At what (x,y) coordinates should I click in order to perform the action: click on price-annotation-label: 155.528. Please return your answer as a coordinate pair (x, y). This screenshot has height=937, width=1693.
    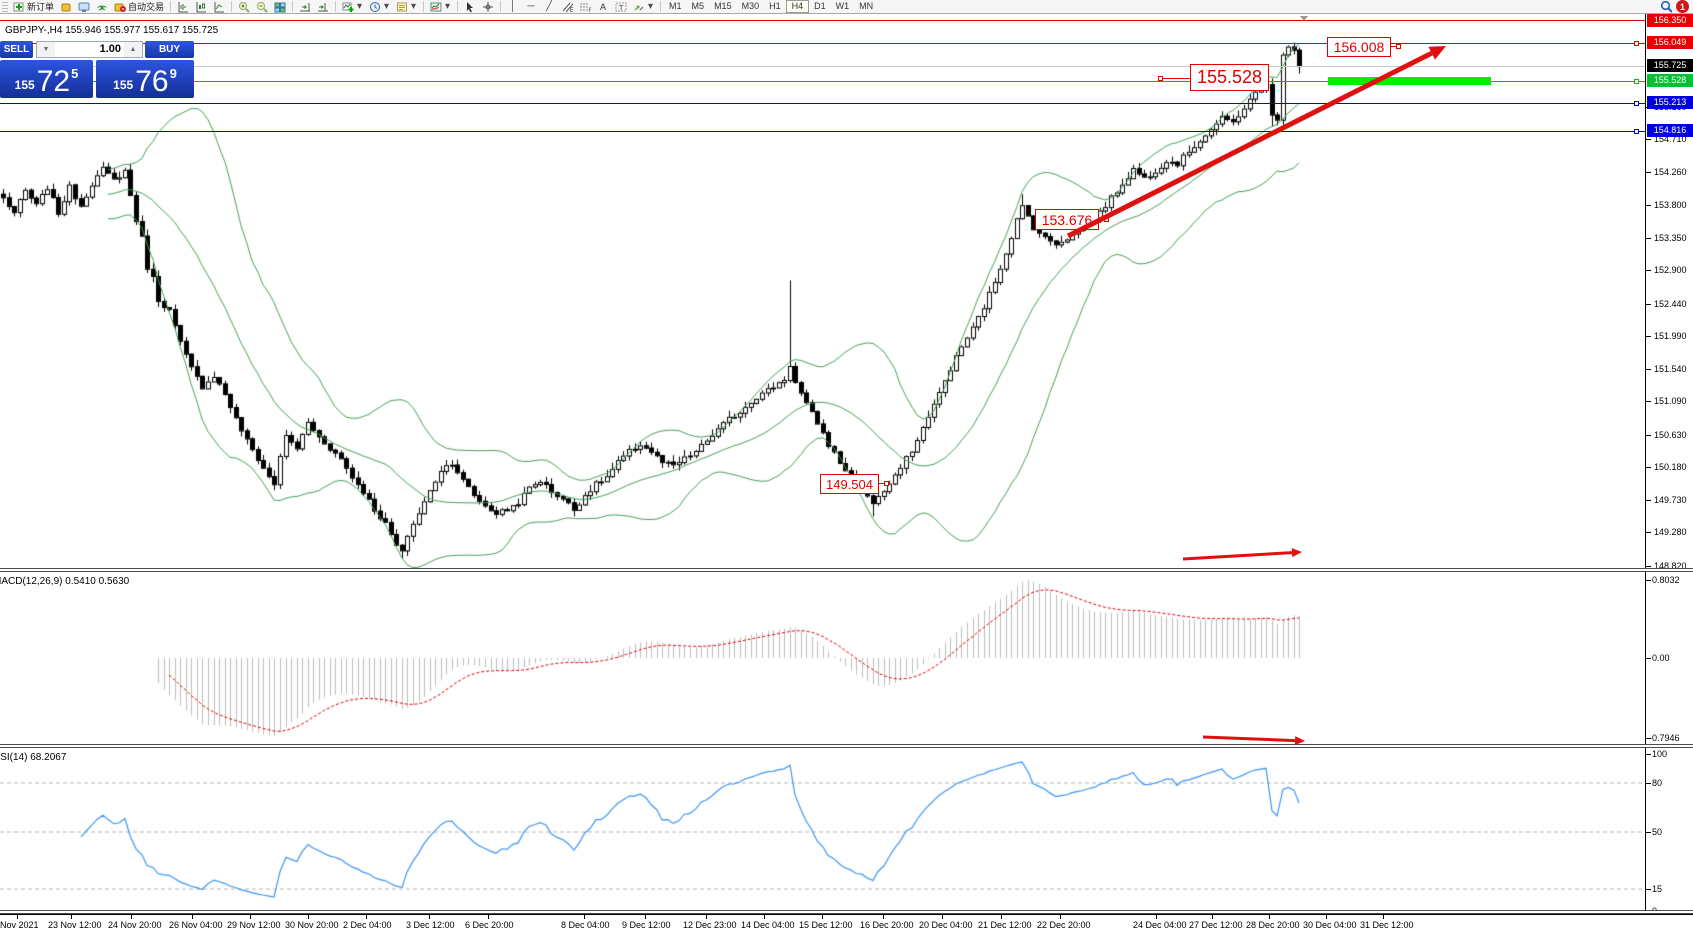
    Looking at the image, I should click on (1229, 77).